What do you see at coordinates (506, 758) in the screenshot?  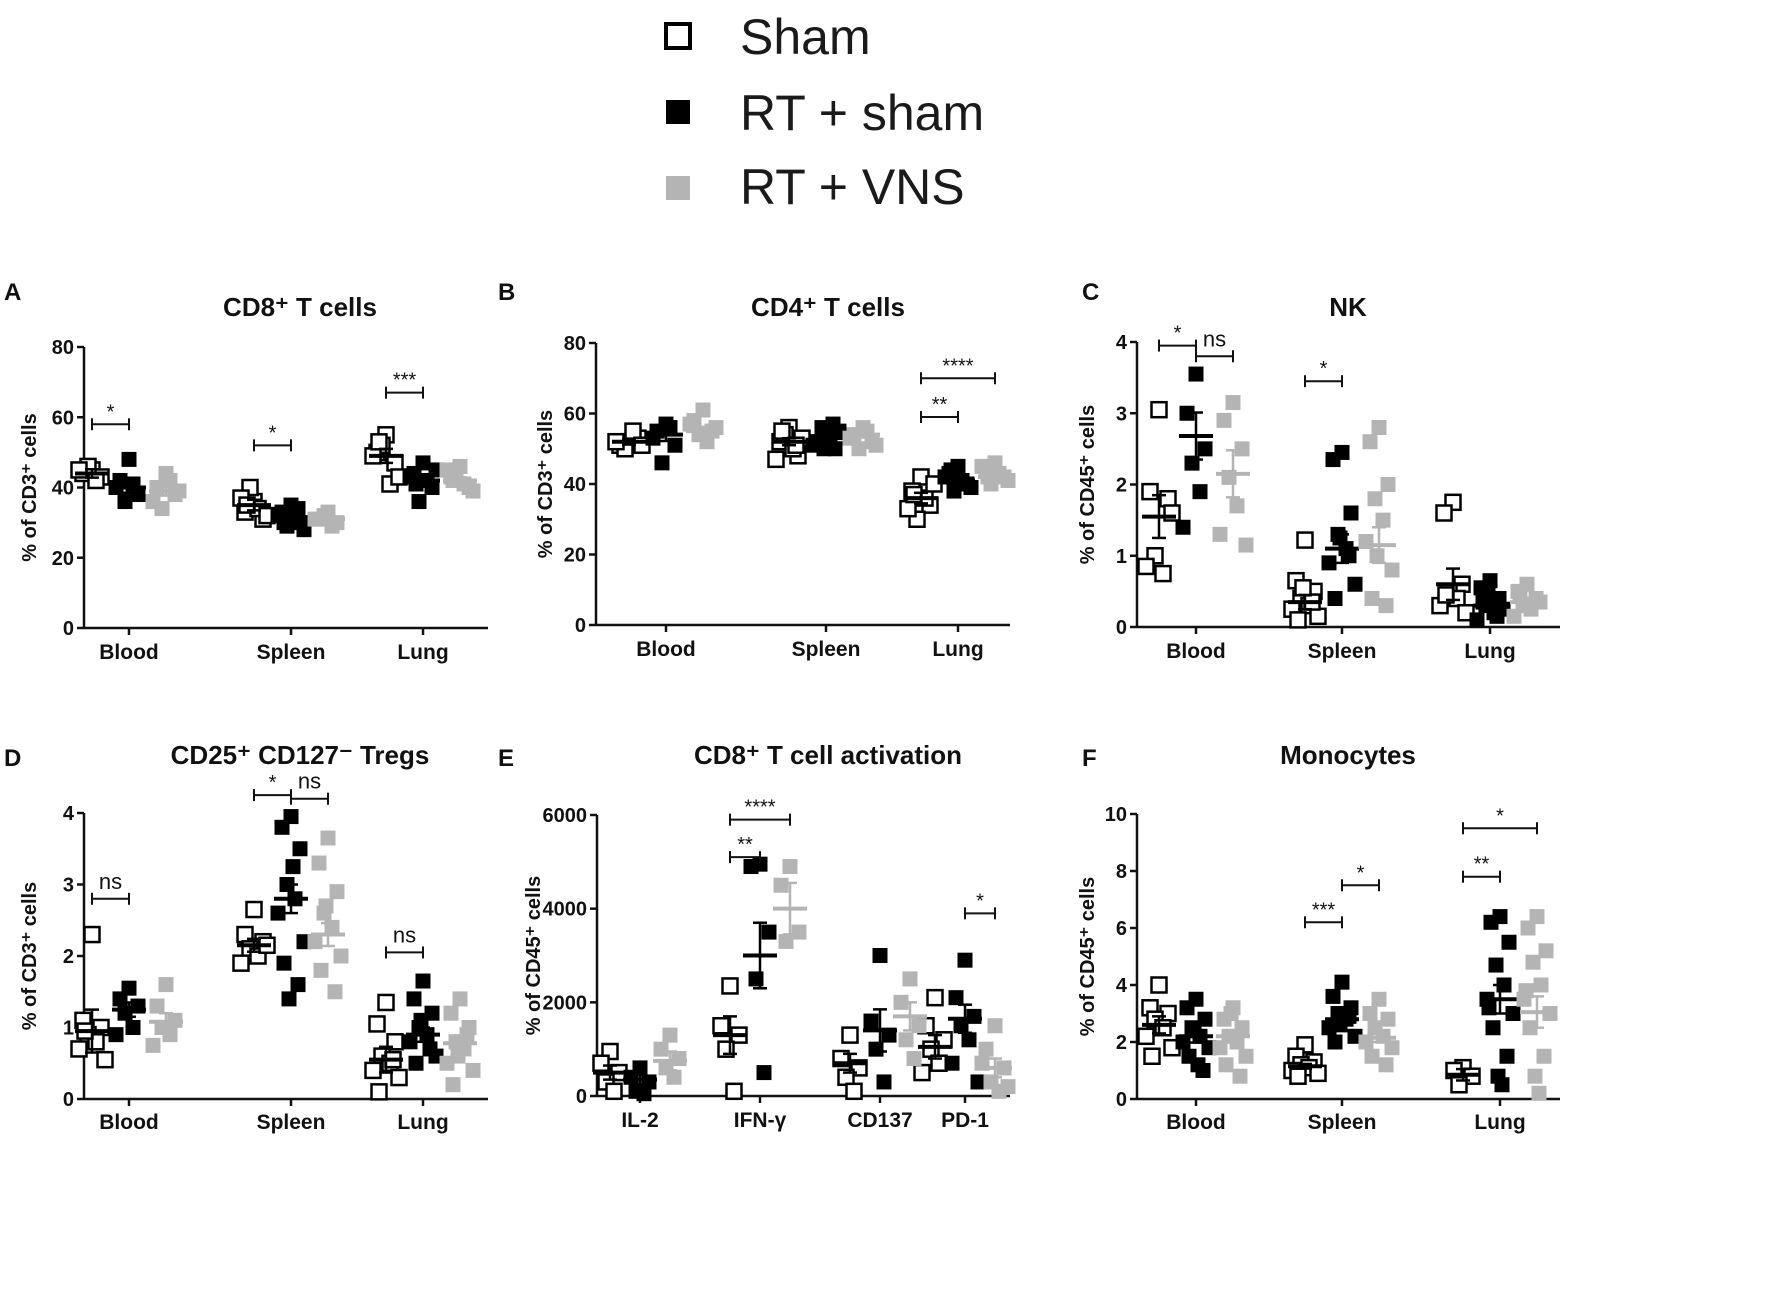 I see `panel-letter: E` at bounding box center [506, 758].